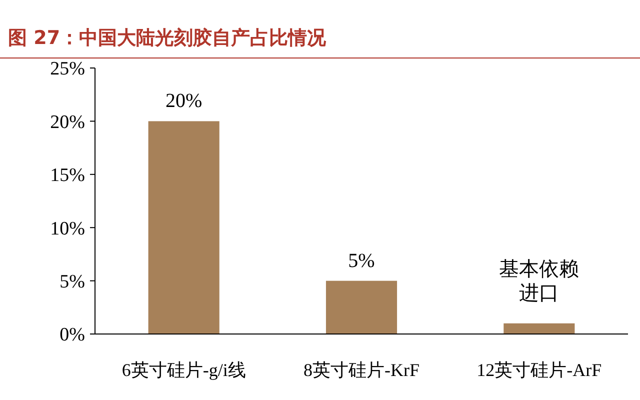 This screenshot has width=640, height=400. Describe the element at coordinates (184, 370) in the screenshot. I see `x-tick-label: 6英寸硅片-g/i线` at that location.